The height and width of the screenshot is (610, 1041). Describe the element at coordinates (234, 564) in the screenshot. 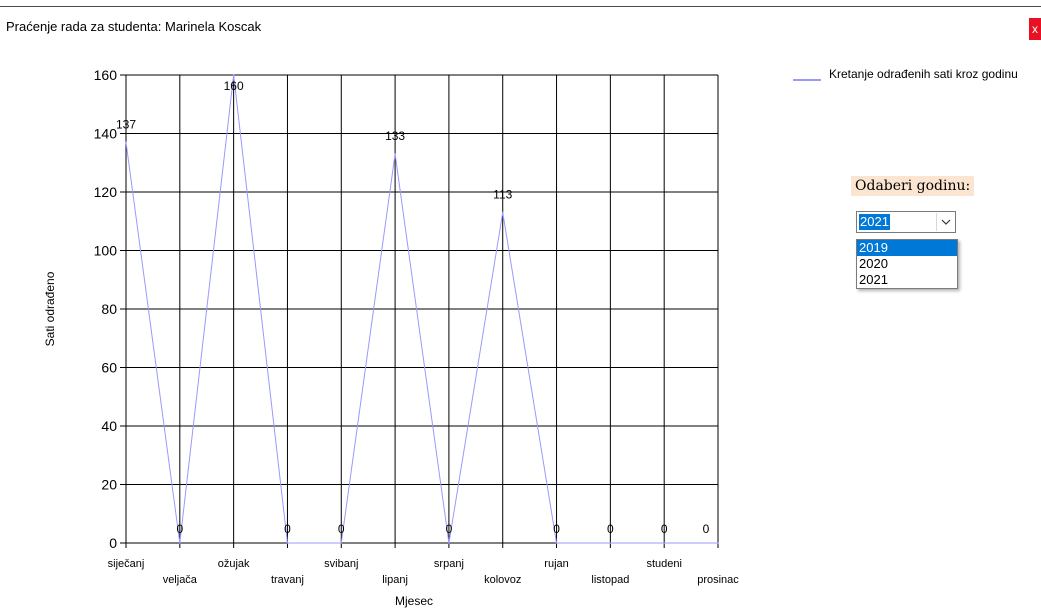

I see `x-tick-label: ožujak` at that location.